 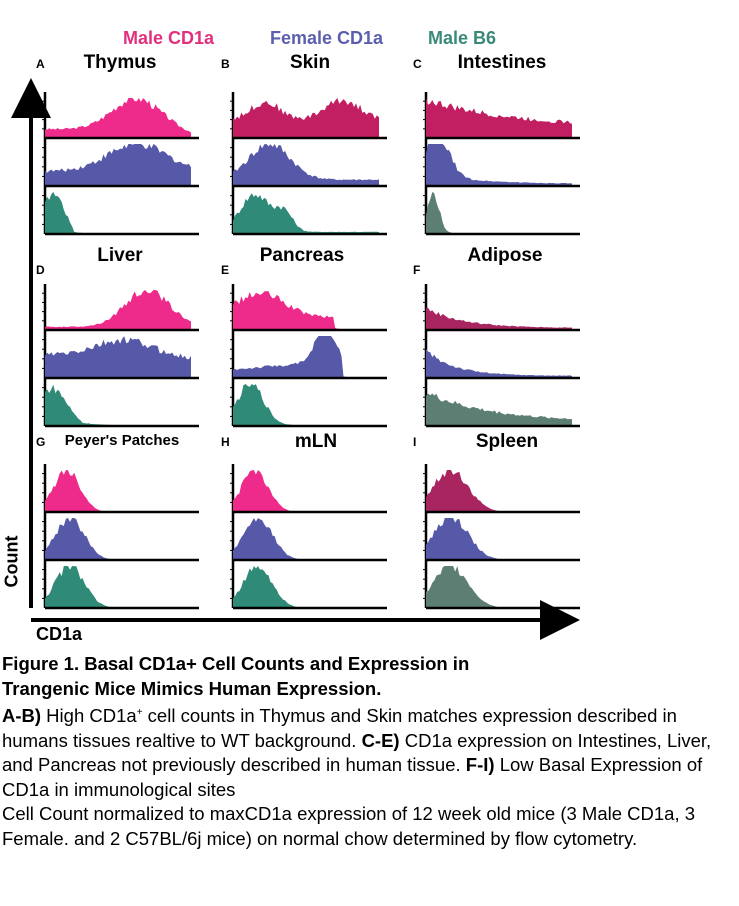 What do you see at coordinates (499, 318) in the screenshot?
I see `histogram-adipose-male-cd1a` at bounding box center [499, 318].